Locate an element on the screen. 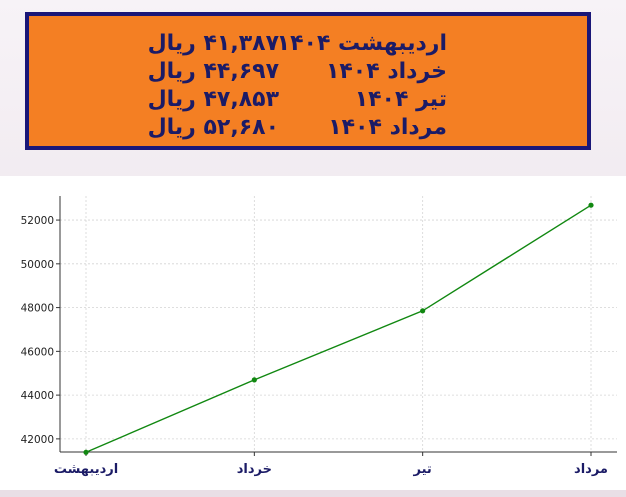 This screenshot has width=626, height=497. month-label: مرداد ۱۴۰۴ is located at coordinates (387, 127).